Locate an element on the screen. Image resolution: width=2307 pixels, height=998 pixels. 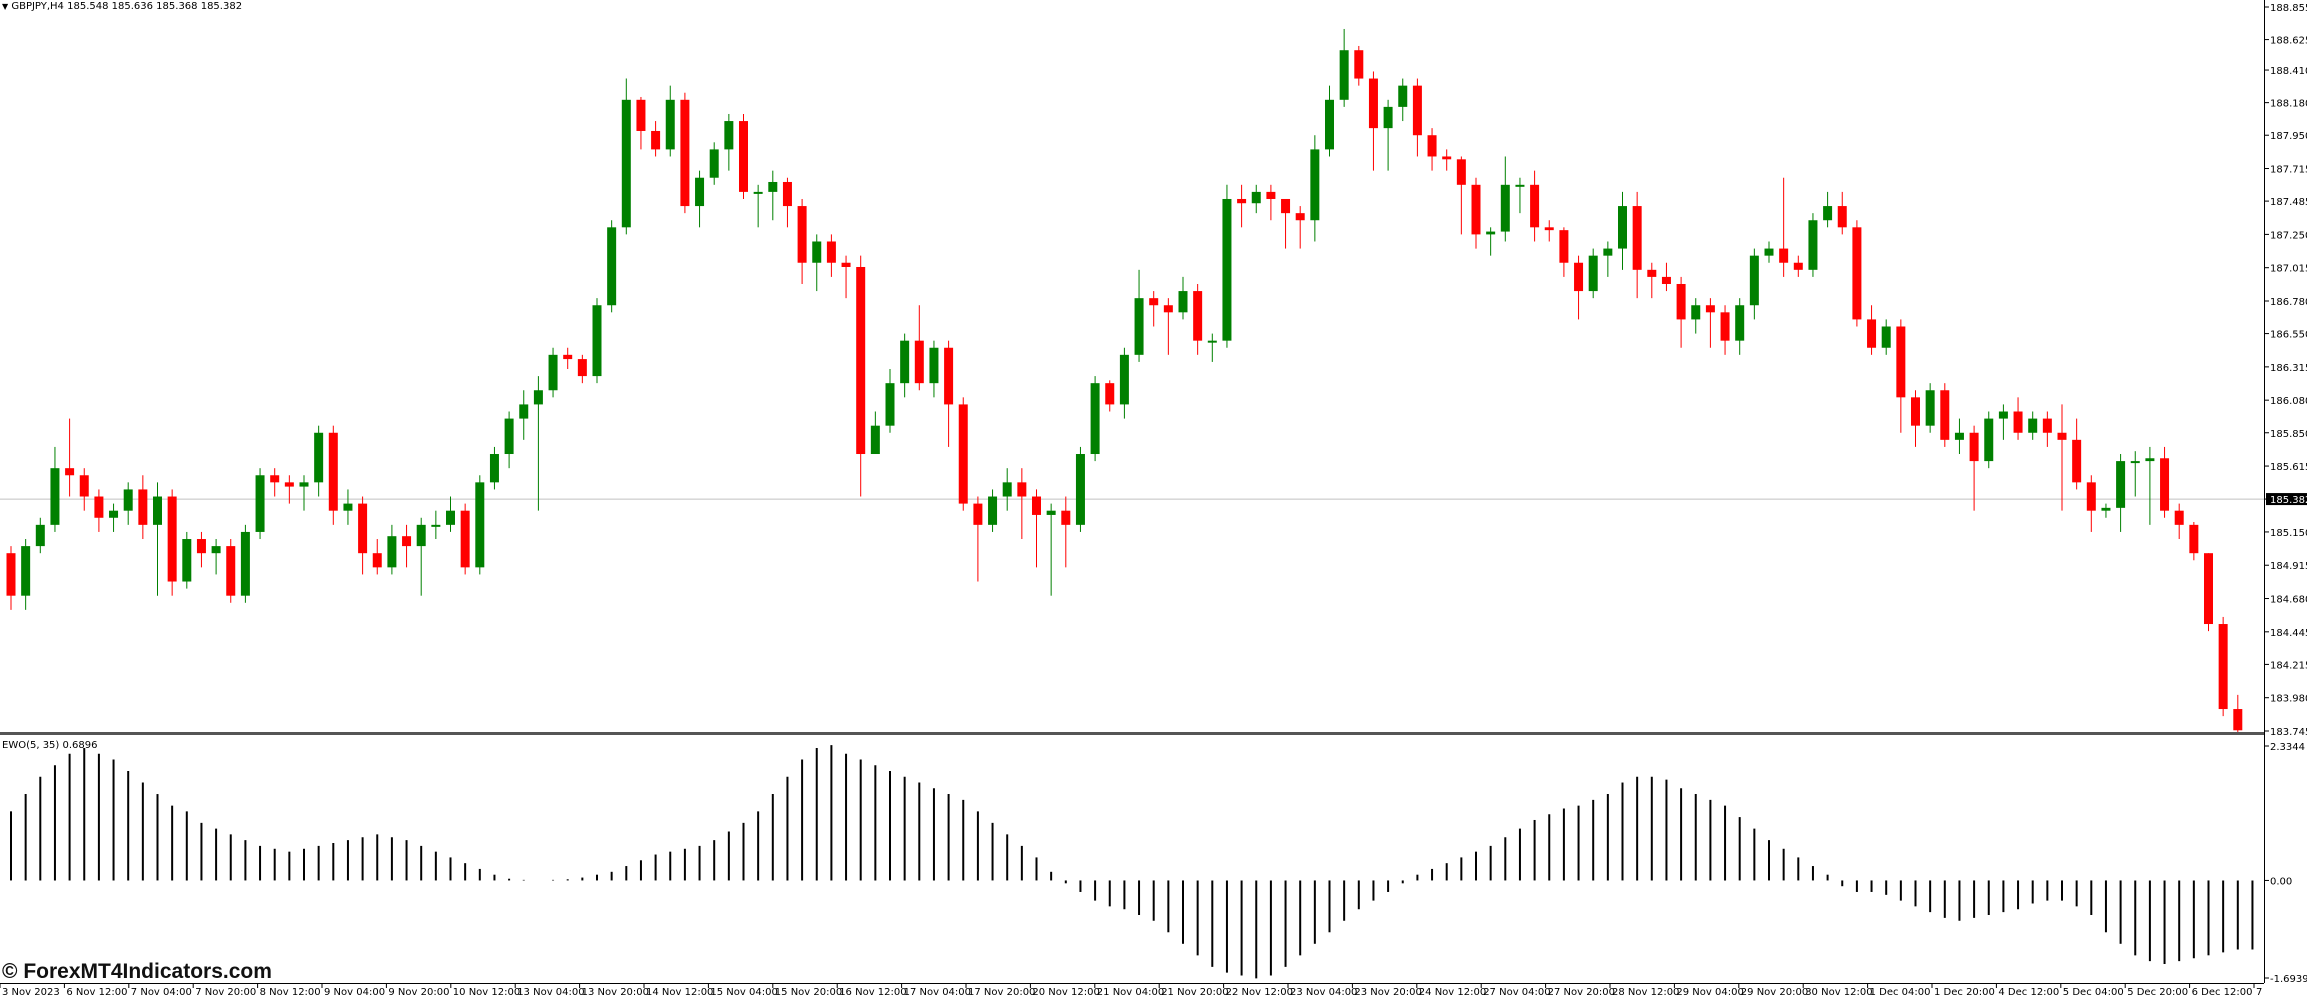
indicator-header: EWO(5, 35) 0.6896 is located at coordinates (50, 745).